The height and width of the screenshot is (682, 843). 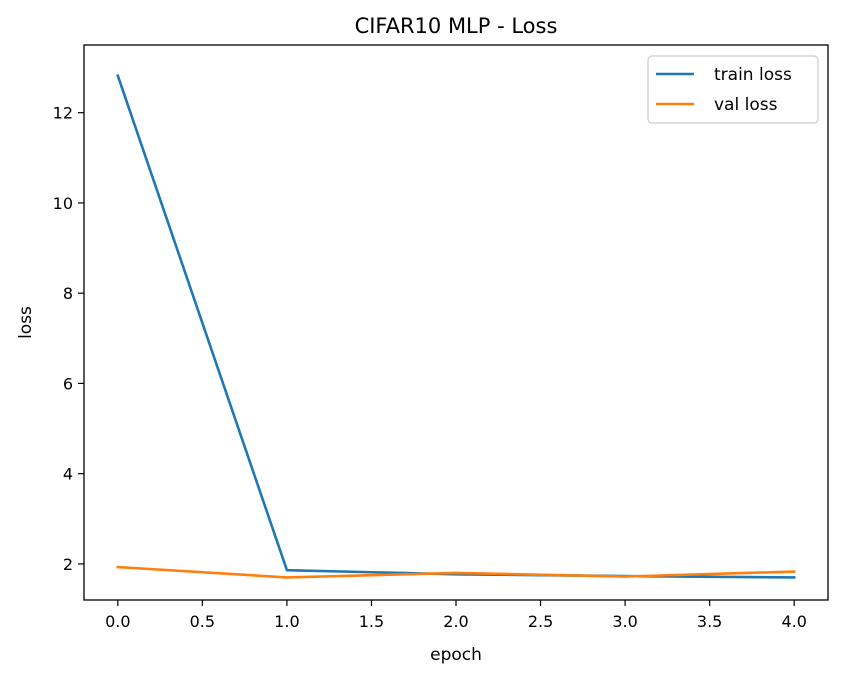 I want to click on y-tick-label: 8, so click(x=68, y=293).